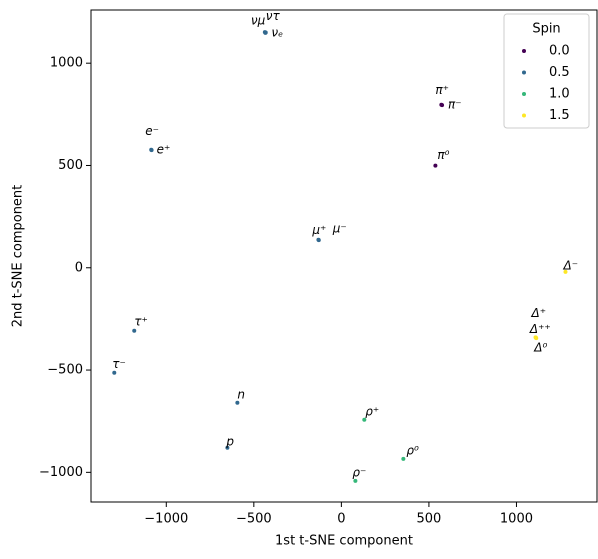  What do you see at coordinates (559, 94) in the screenshot?
I see `legend-label: 1.0` at bounding box center [559, 94].